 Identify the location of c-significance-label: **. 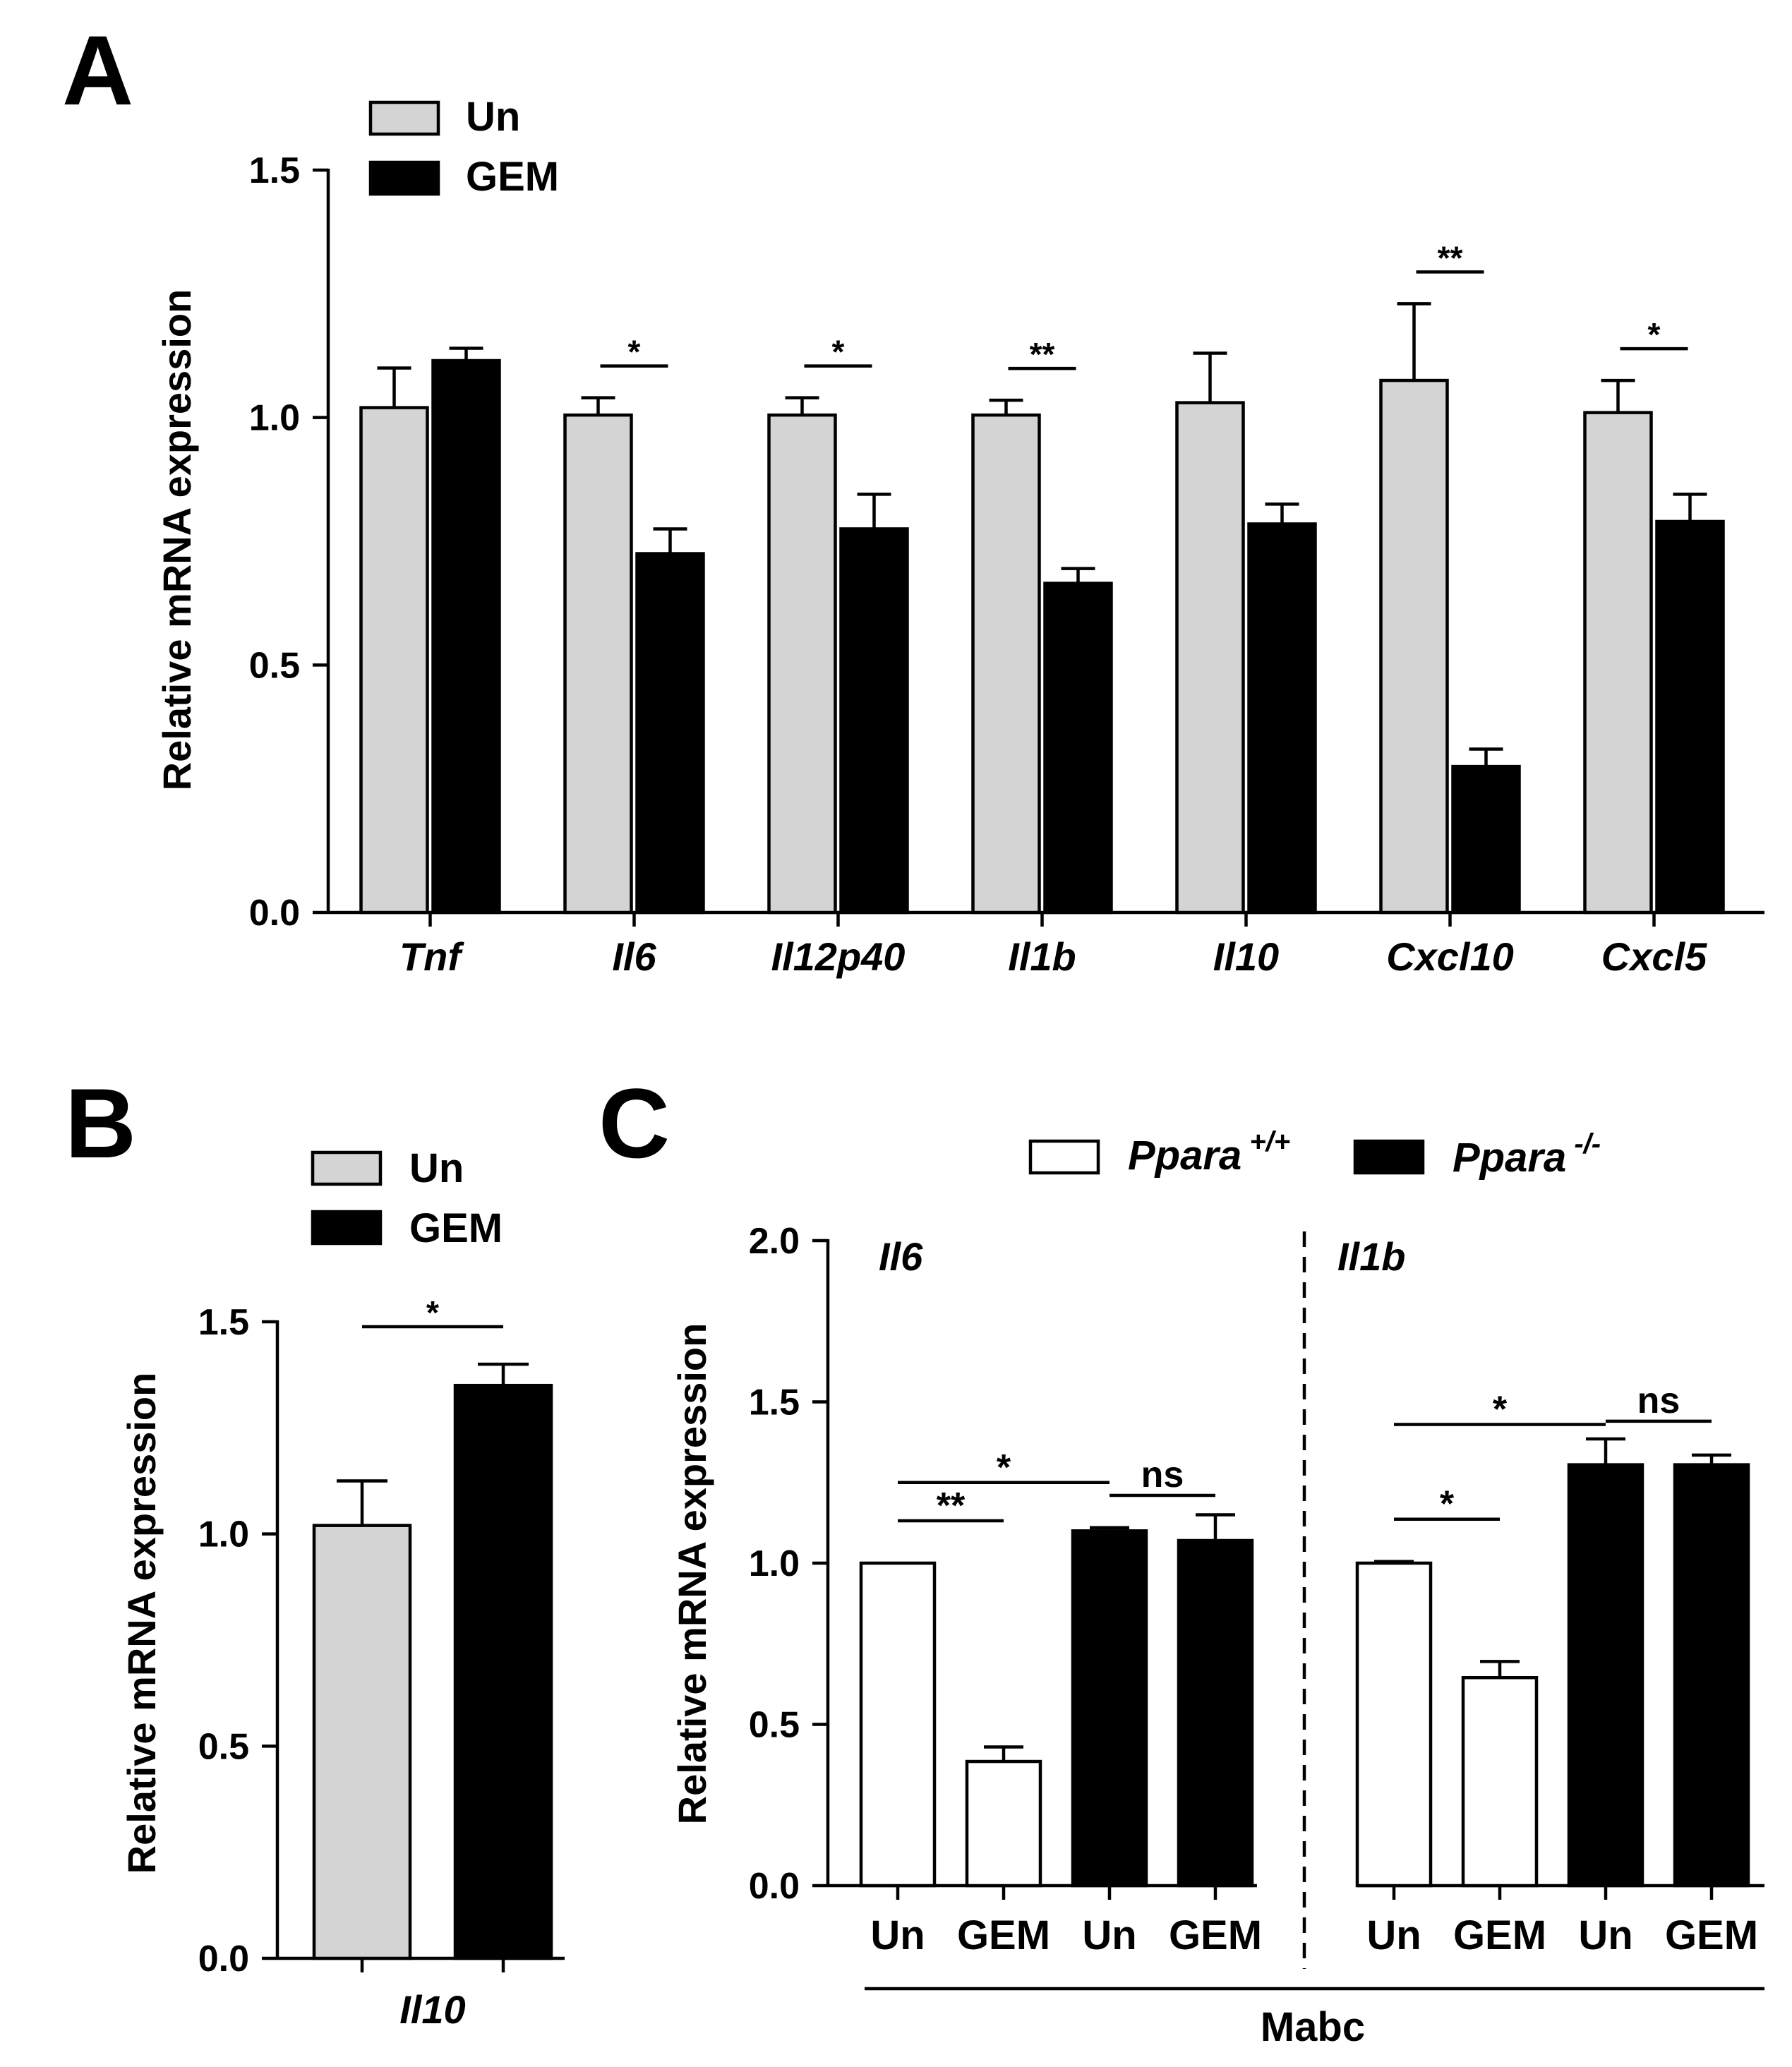
(951, 1506).